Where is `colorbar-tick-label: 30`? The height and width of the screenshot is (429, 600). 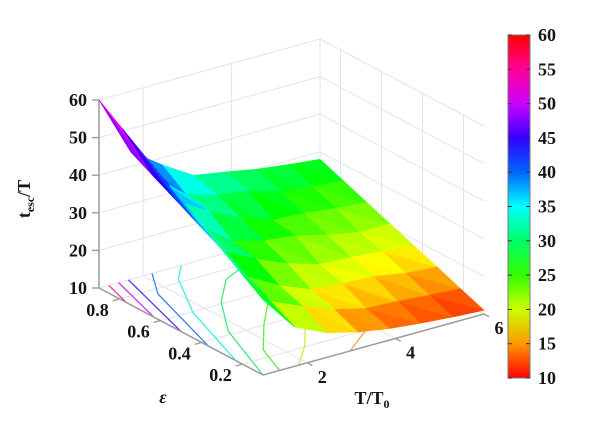 colorbar-tick-label: 30 is located at coordinates (547, 241).